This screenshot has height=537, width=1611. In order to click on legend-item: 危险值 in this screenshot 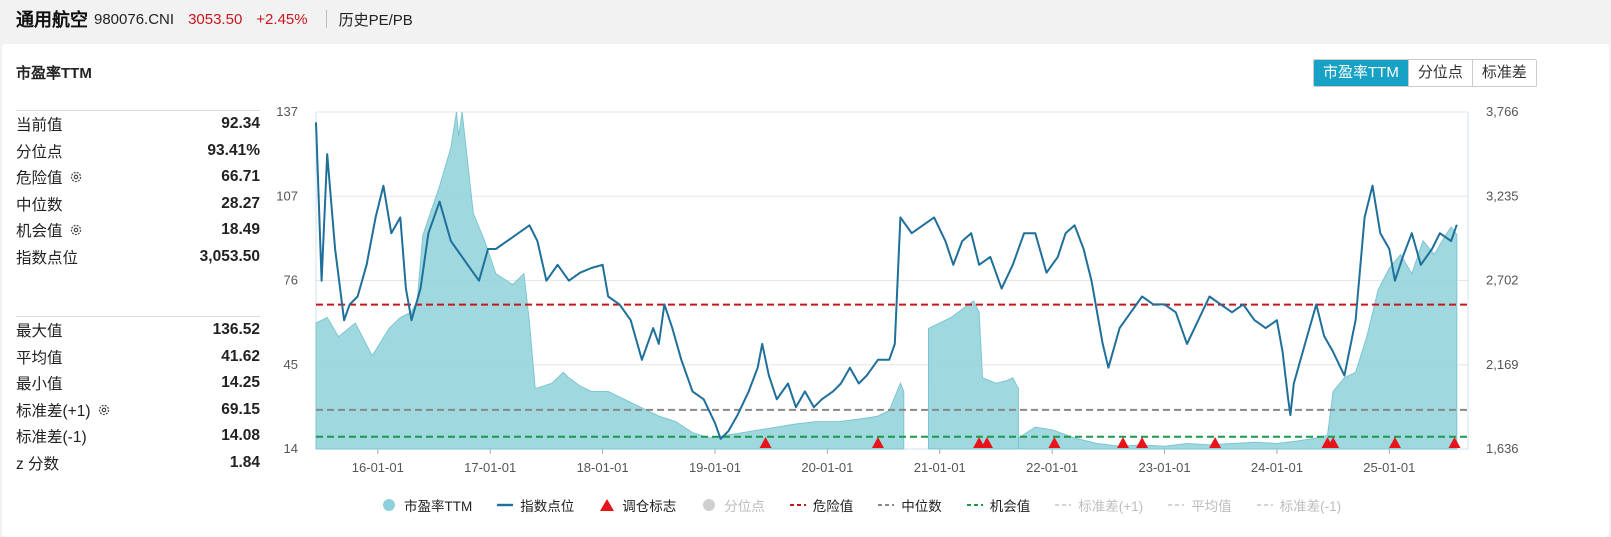, I will do `click(821, 505)`.